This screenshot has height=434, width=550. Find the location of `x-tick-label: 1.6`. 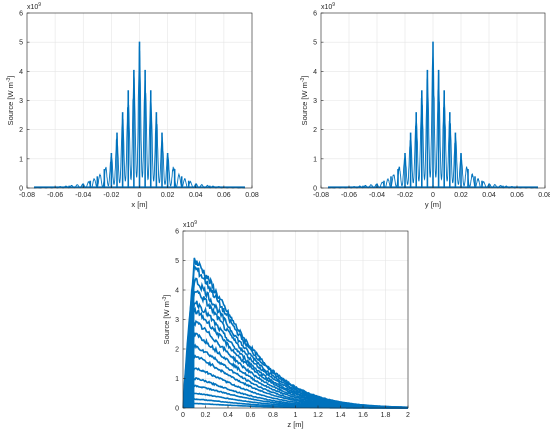

x-tick-label: 1.6 is located at coordinates (363, 415).